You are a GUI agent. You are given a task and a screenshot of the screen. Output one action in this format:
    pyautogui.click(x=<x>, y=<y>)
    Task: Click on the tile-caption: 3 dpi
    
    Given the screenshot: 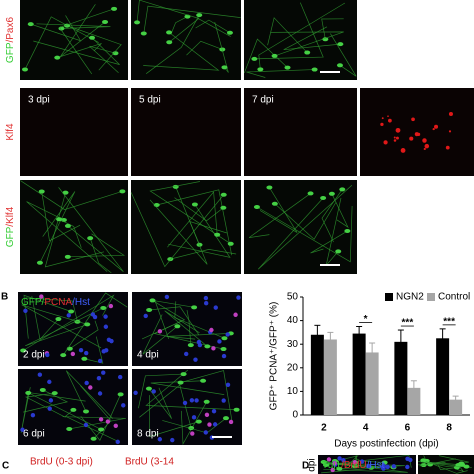 What is the action you would take?
    pyautogui.click(x=39, y=100)
    